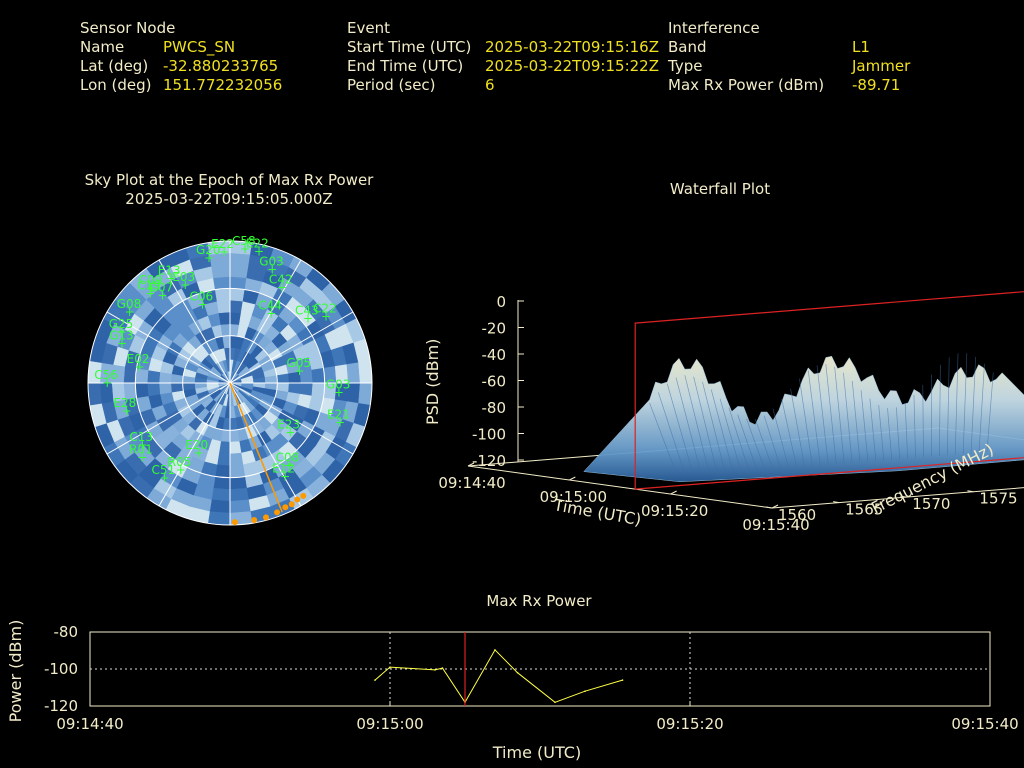 This screenshot has width=1024, height=768. I want to click on skyplot-track, so click(268, 454).